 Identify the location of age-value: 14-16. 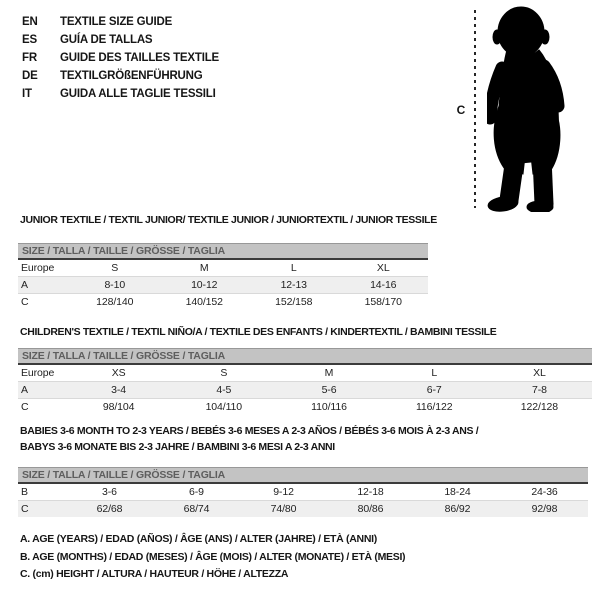
(383, 285).